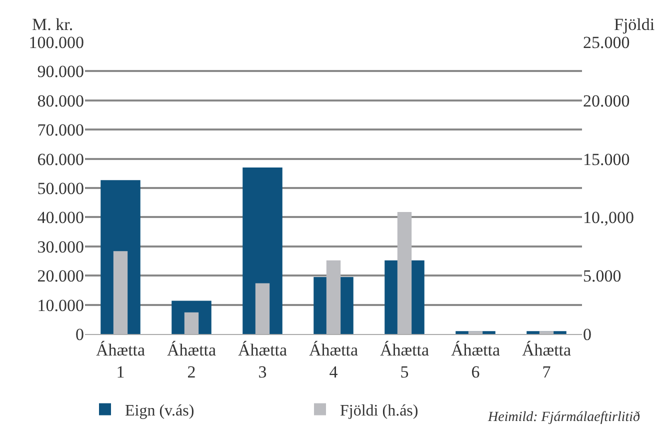 The height and width of the screenshot is (439, 667). Describe the element at coordinates (333, 361) in the screenshot. I see `x-tick-label: Áhætta 4` at that location.